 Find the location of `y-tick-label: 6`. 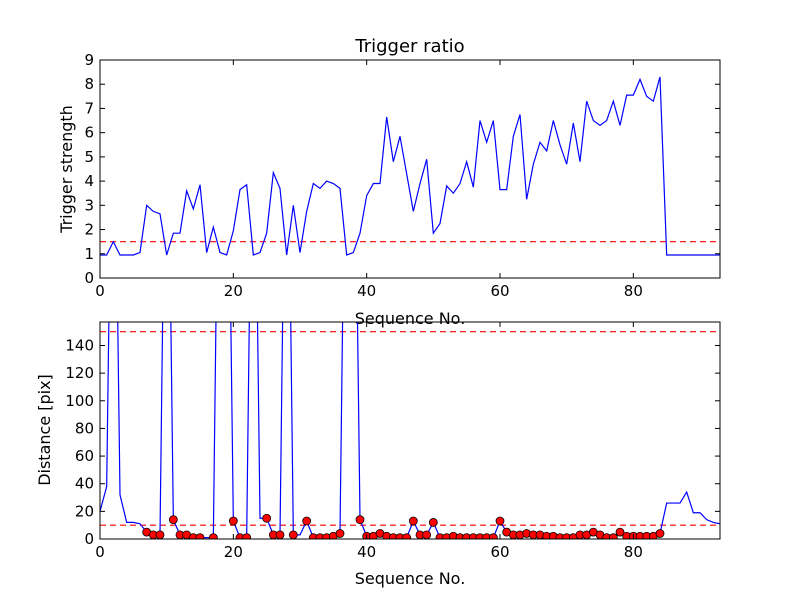

y-tick-label: 6 is located at coordinates (89, 133).